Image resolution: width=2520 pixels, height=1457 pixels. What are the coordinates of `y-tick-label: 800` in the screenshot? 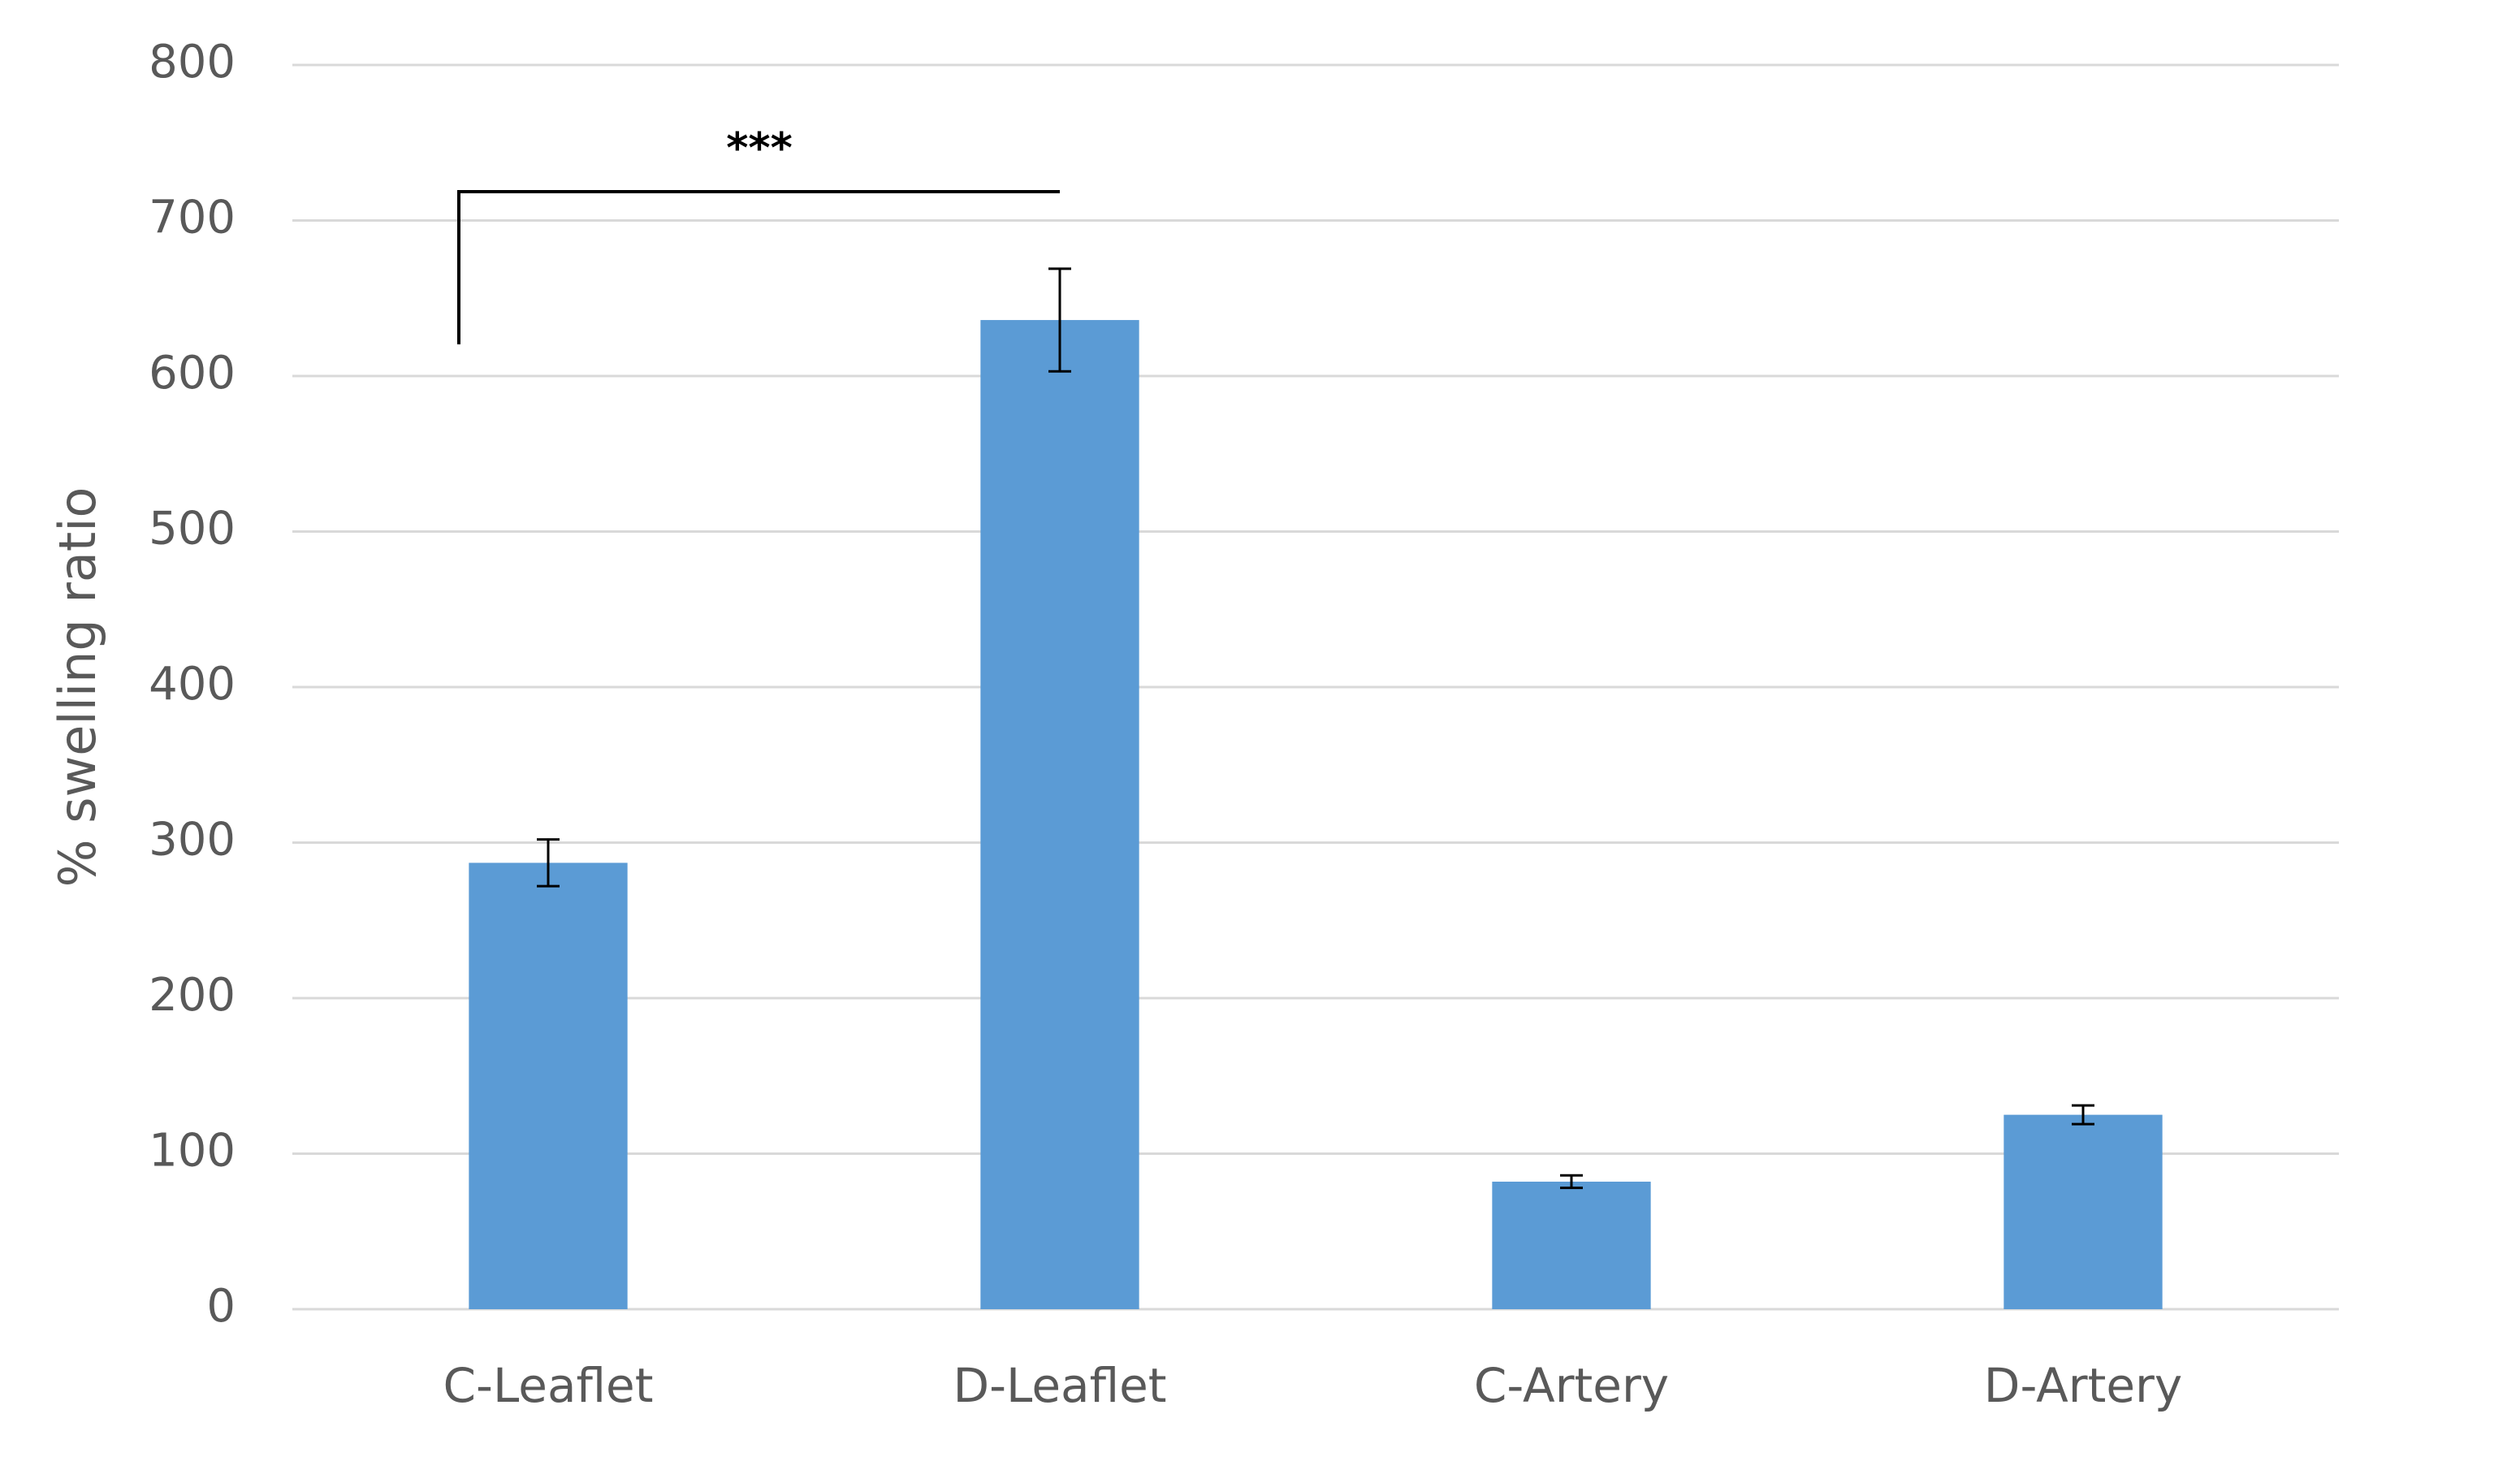 It's located at (192, 62).